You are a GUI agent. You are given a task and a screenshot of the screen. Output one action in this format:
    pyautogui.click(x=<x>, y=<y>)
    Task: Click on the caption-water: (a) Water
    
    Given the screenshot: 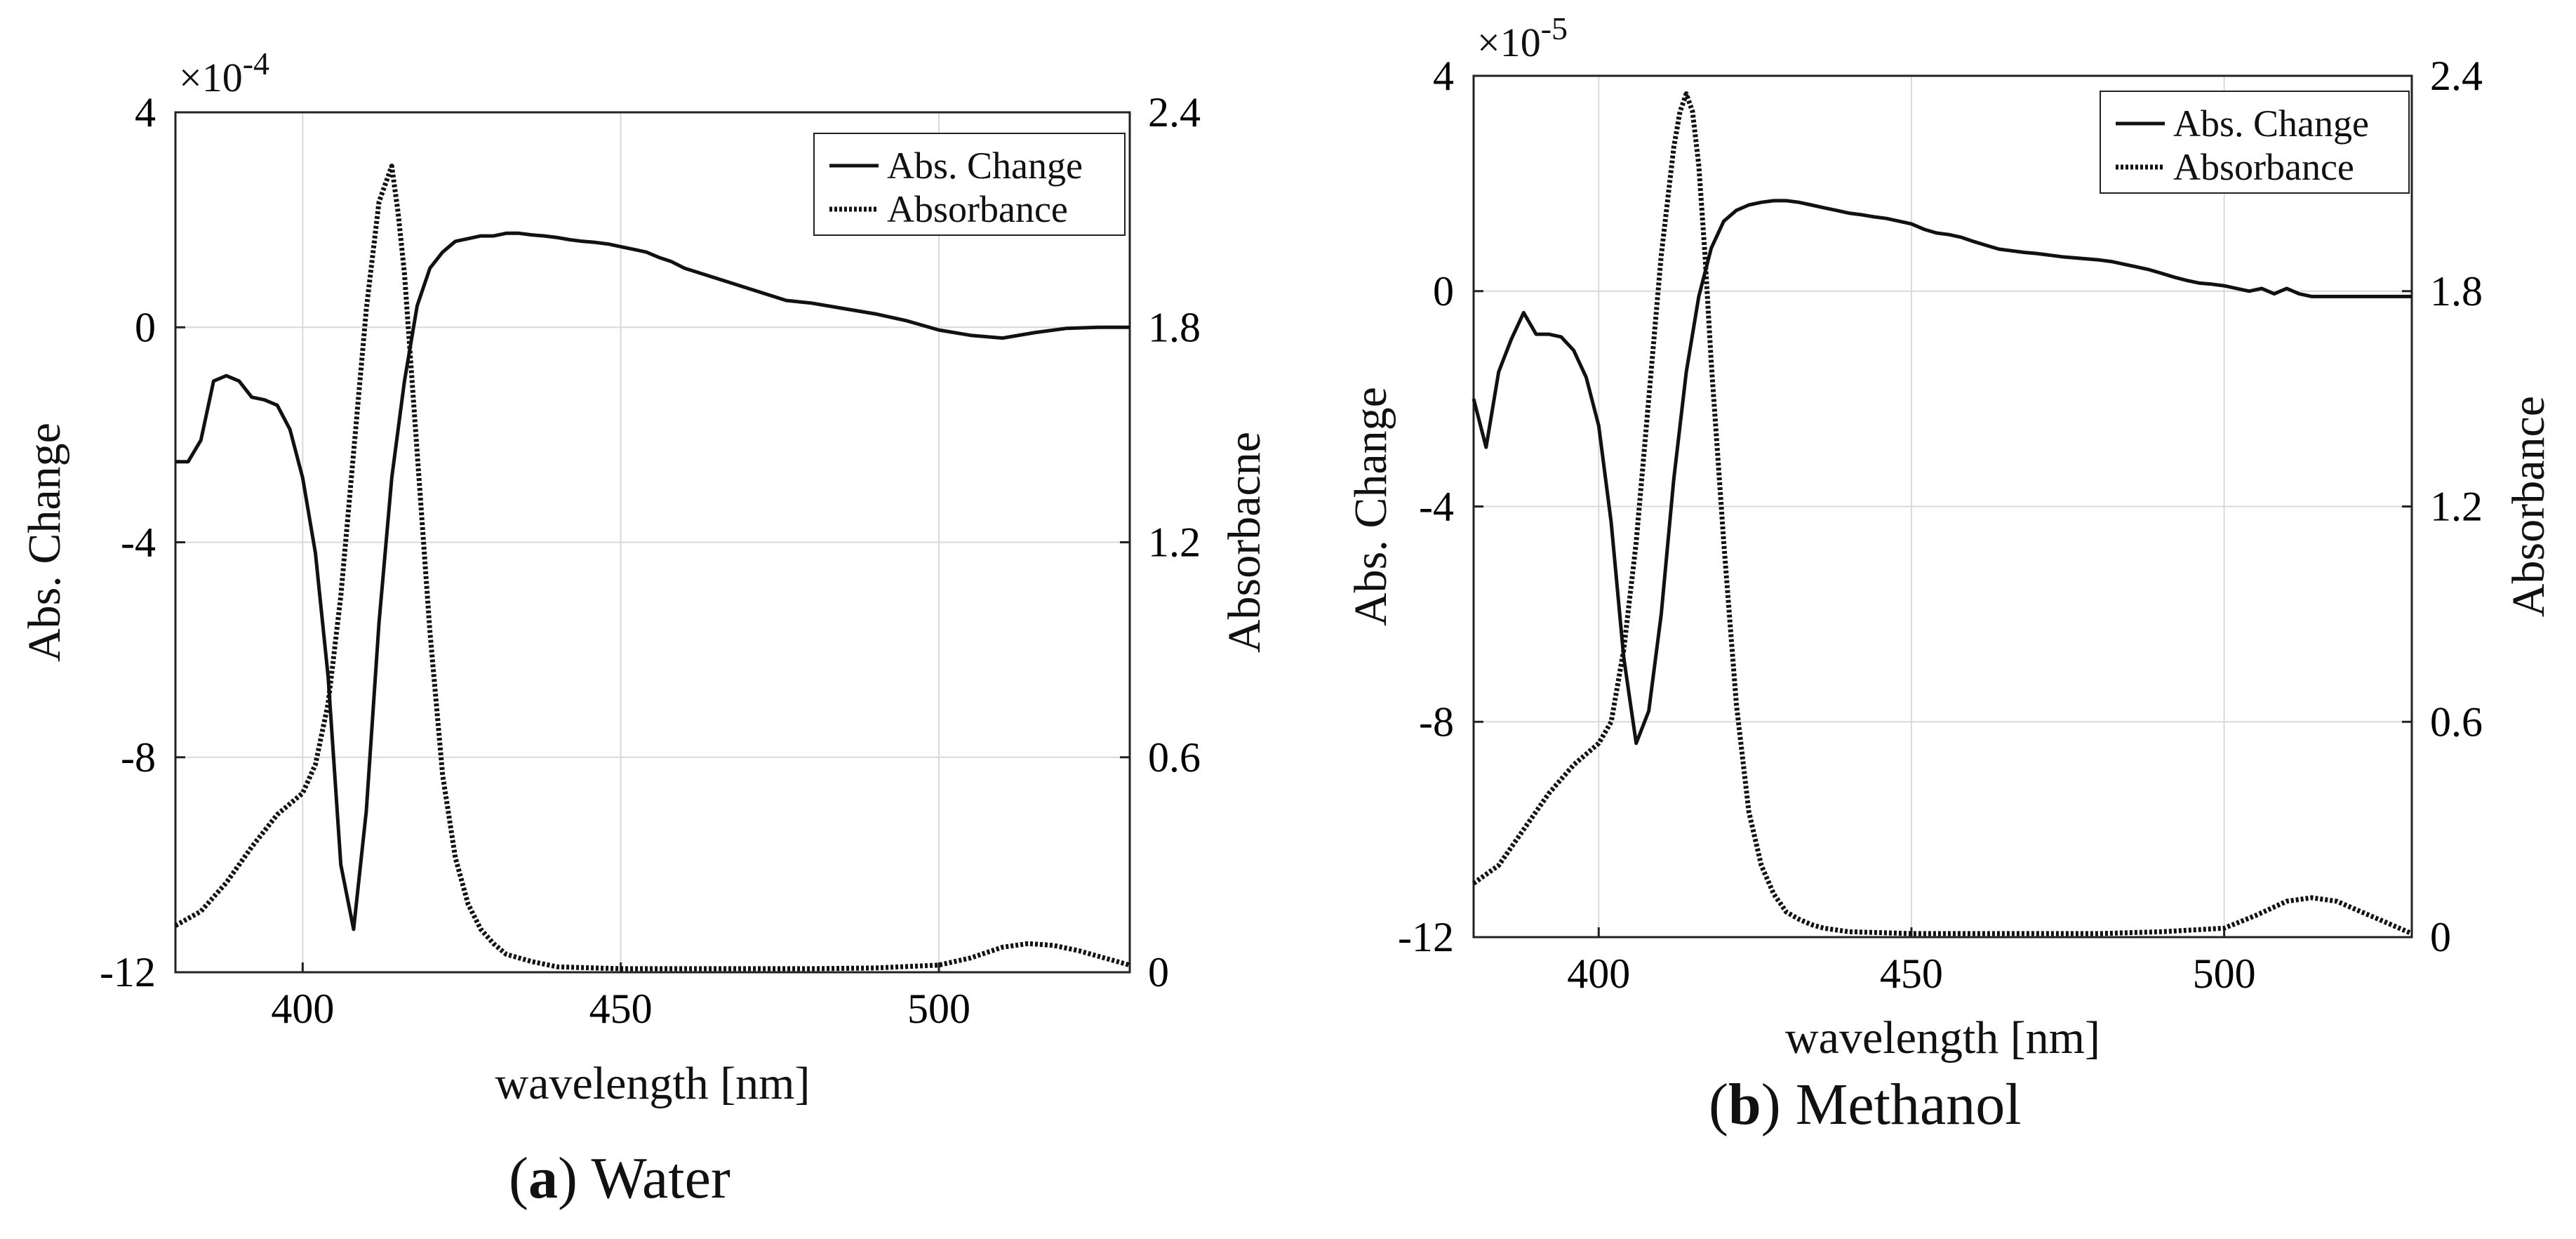 What is the action you would take?
    pyautogui.click(x=620, y=1178)
    